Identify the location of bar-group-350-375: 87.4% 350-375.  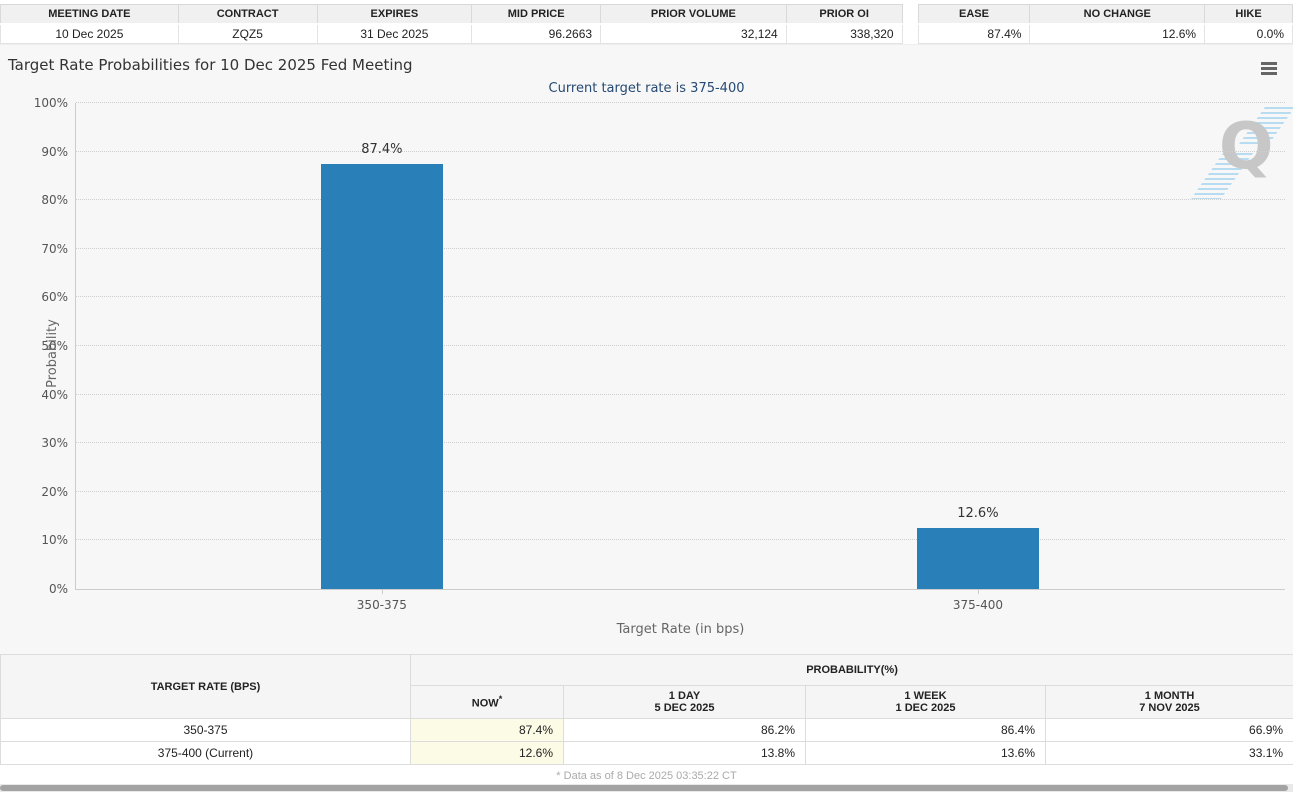
(381, 357).